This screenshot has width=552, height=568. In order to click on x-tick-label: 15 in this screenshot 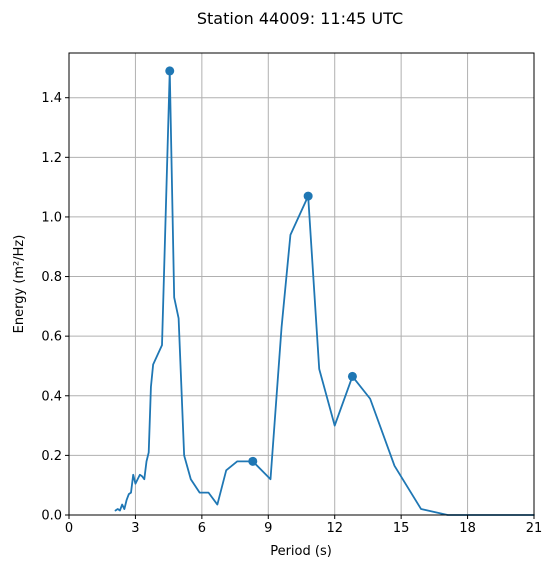, I will do `click(401, 528)`.